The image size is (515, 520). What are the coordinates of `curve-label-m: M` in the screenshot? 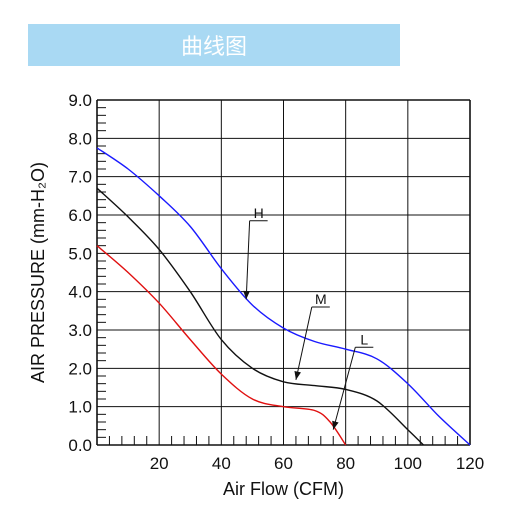 It's located at (321, 299).